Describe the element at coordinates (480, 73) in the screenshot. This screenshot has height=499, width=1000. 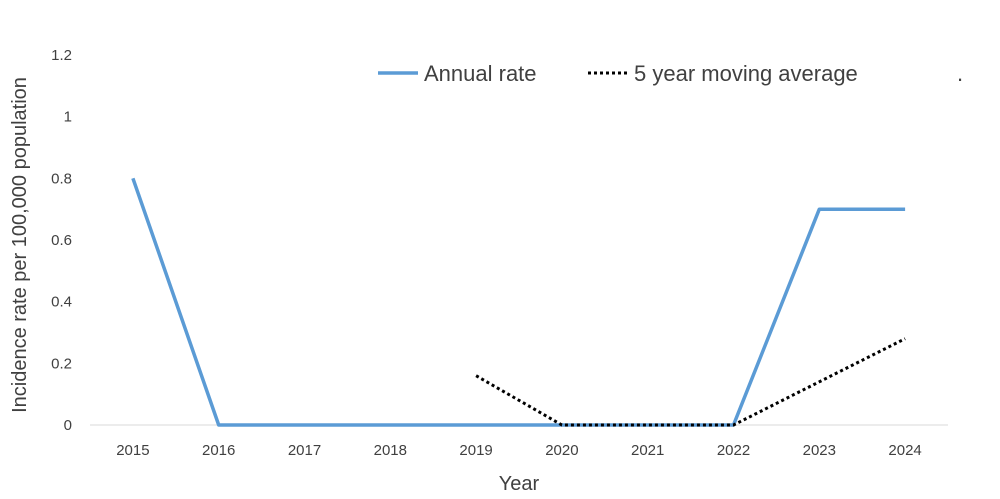
I see `legend-label-annual-rate: Annual rate` at that location.